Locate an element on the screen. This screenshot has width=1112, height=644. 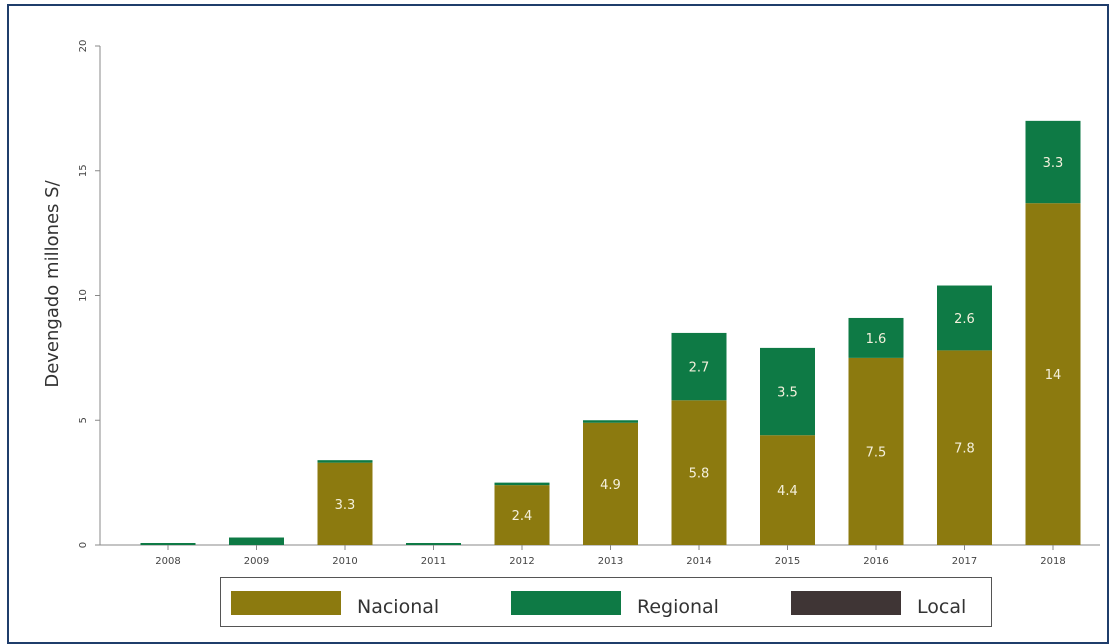
x-tick-label: 2018 is located at coordinates (1052, 561).